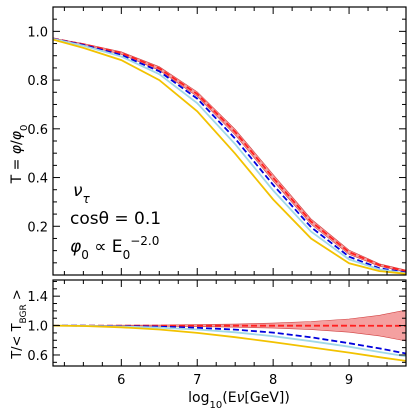 The image size is (413, 413). Describe the element at coordinates (37, 356) in the screenshot. I see `ratio-y-tick-label: 0.6` at that location.